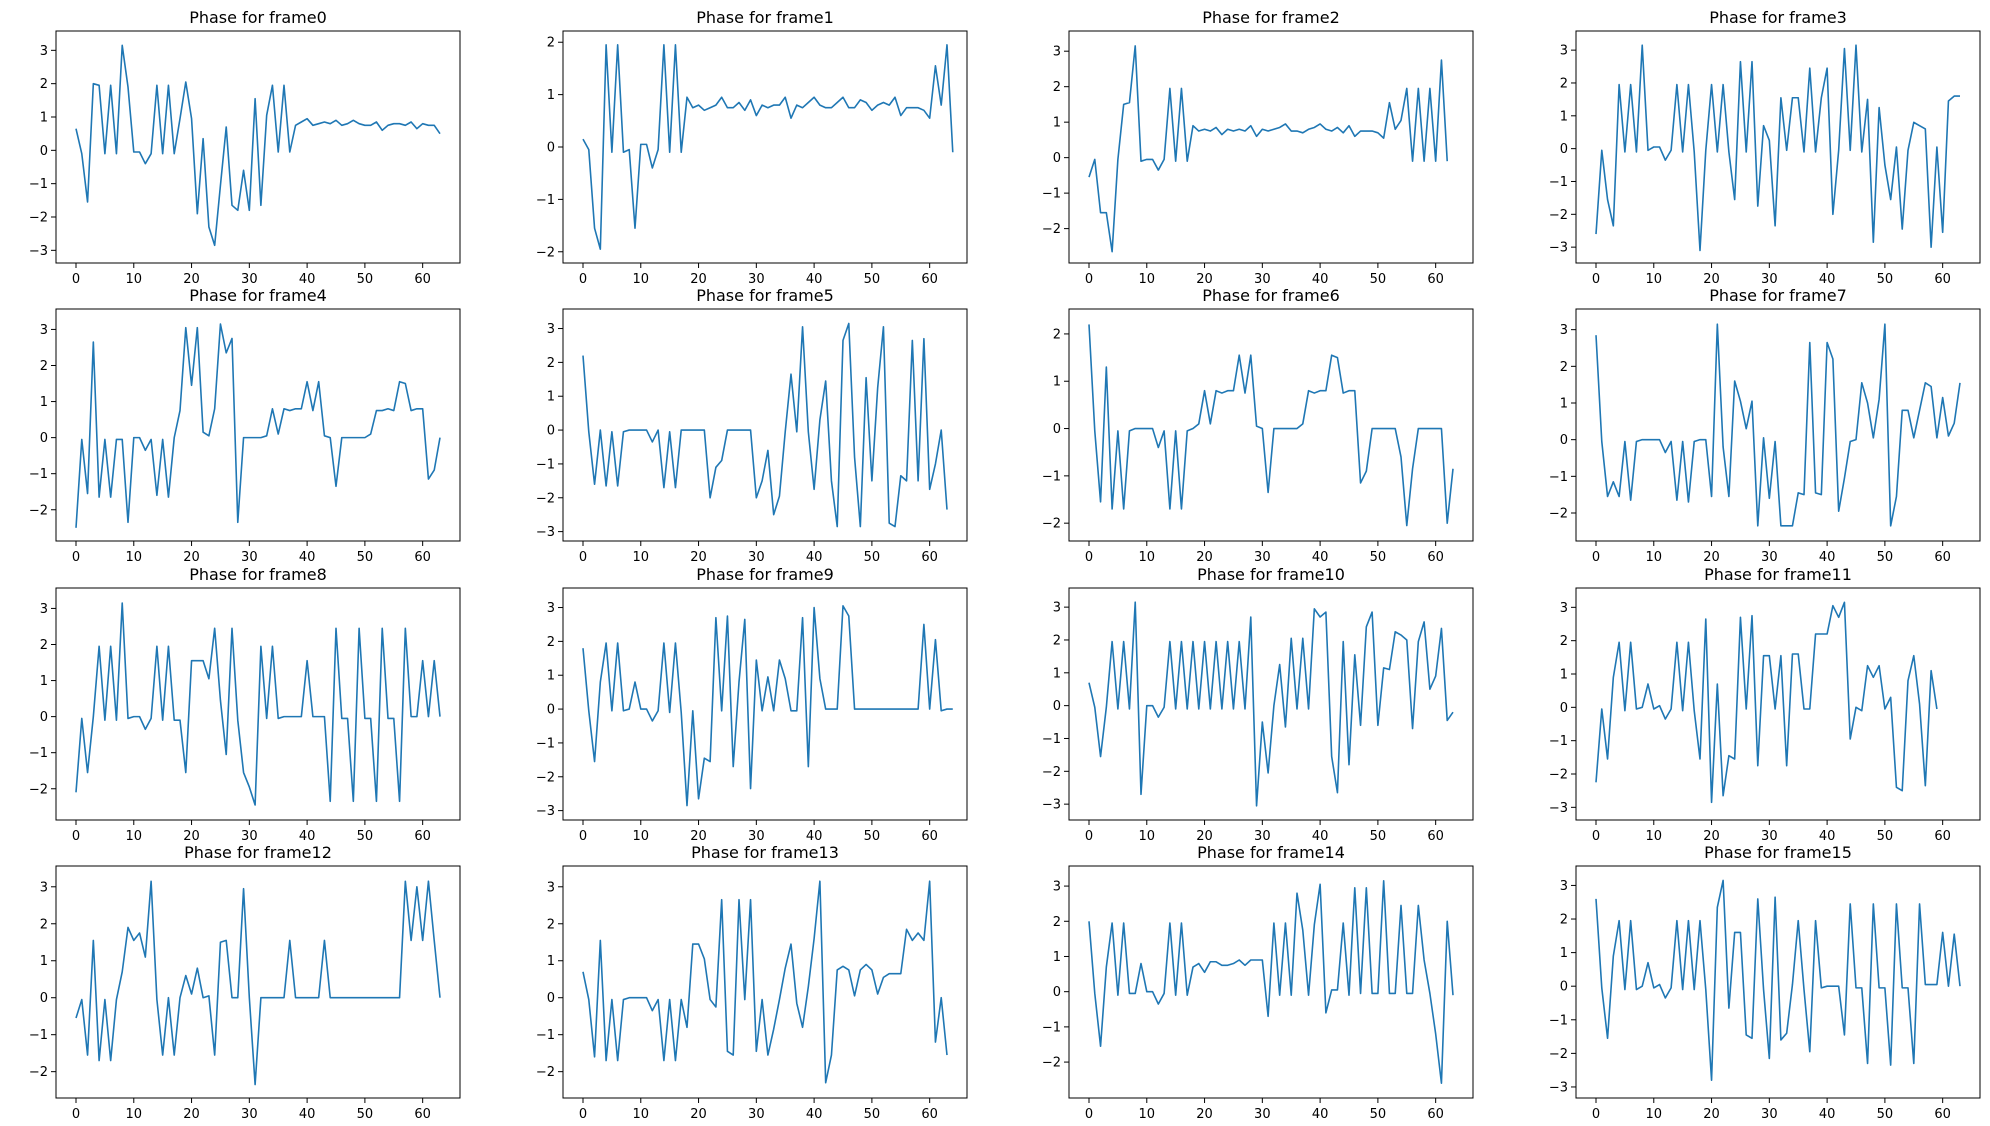  I want to click on subplot-11: Phase for frame11 0 10 20 30 40 50 60 −3 −2 −1 0 1 2 3, so click(1765, 704).